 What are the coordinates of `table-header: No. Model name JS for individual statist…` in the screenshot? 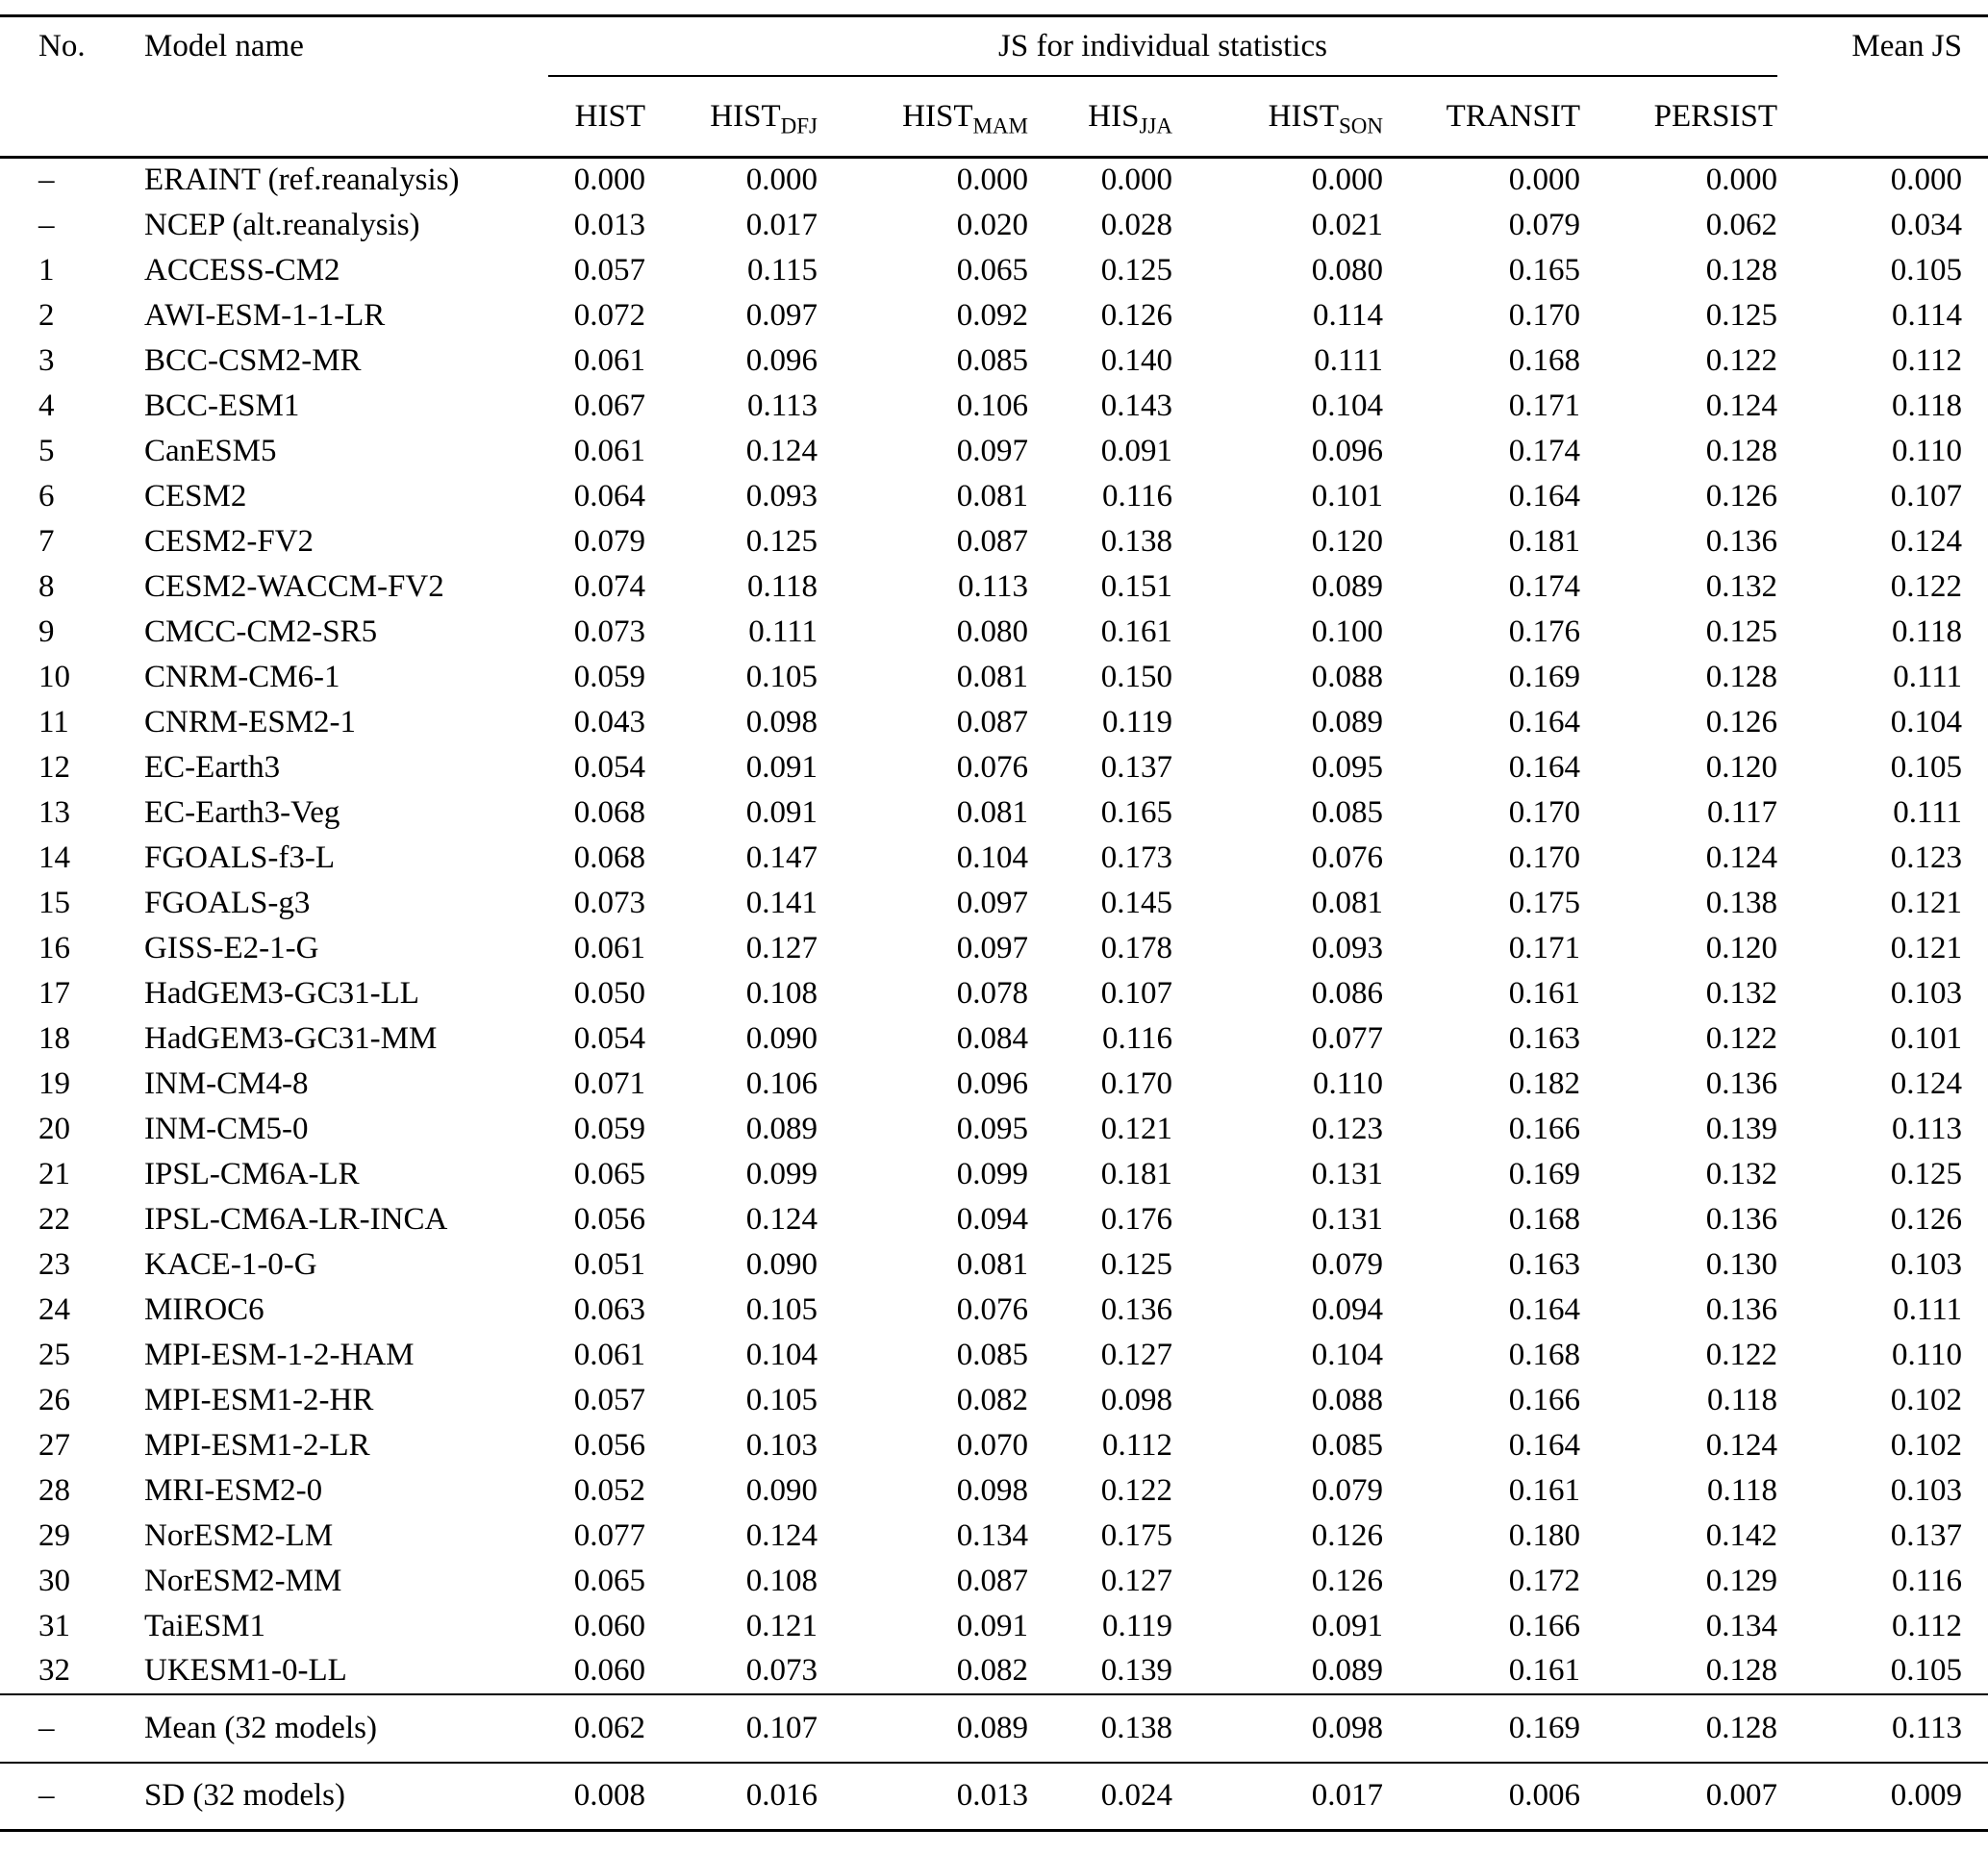 It's located at (994, 87).